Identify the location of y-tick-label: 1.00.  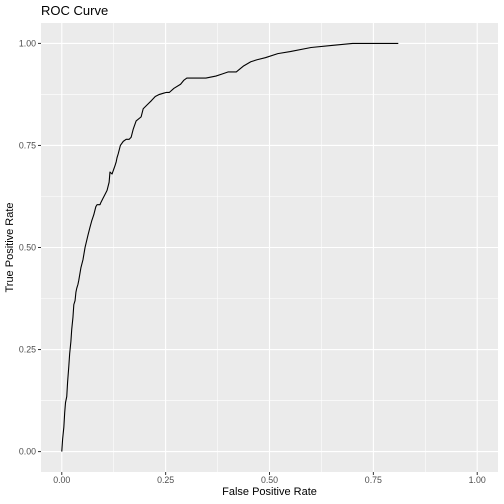
(27, 43).